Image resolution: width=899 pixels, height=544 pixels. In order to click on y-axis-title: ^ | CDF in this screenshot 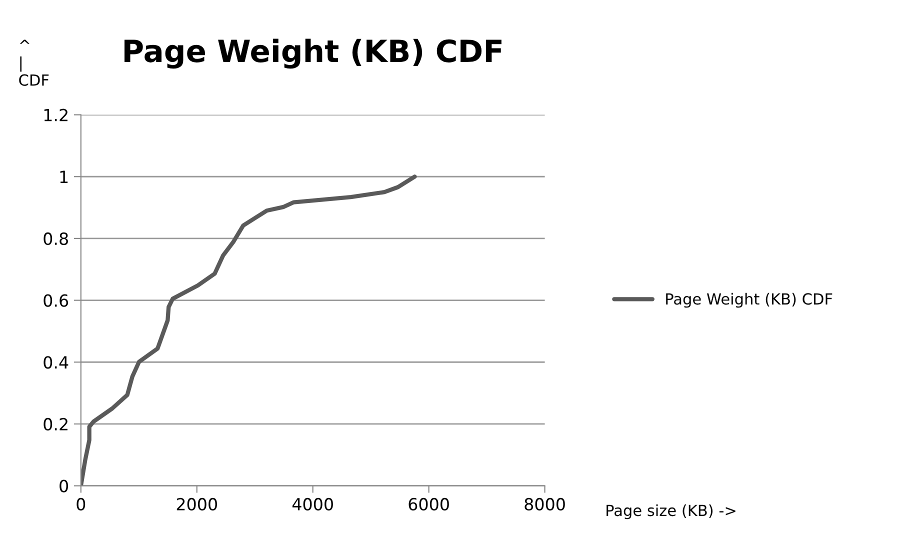, I will do `click(34, 63)`.